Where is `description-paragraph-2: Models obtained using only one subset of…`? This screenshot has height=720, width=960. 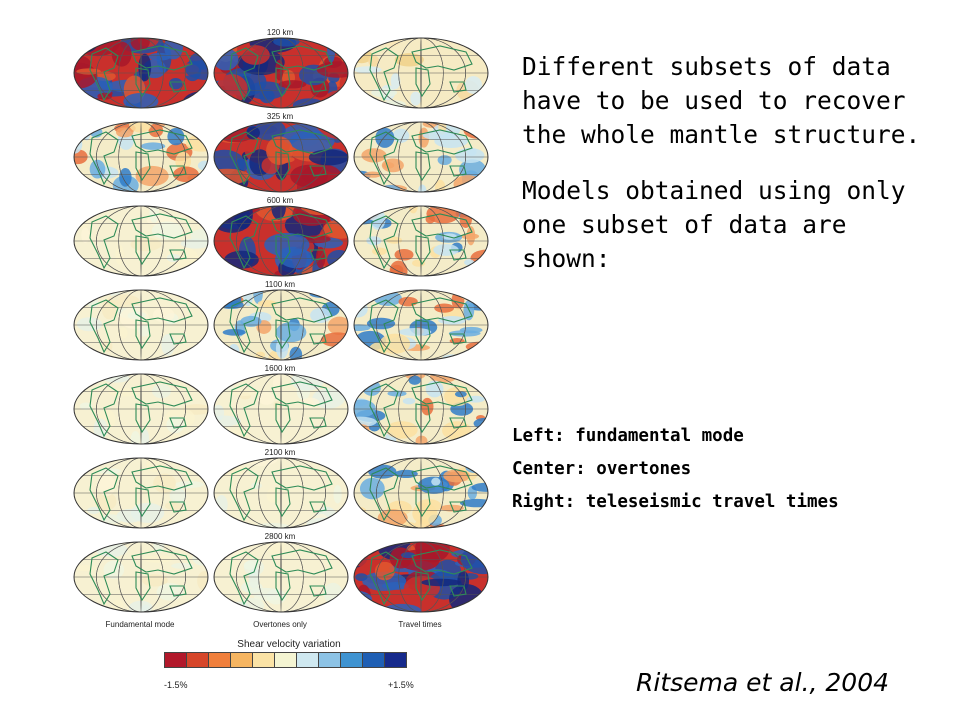
description-paragraph-2: Models obtained using only one subset of… is located at coordinates (714, 224).